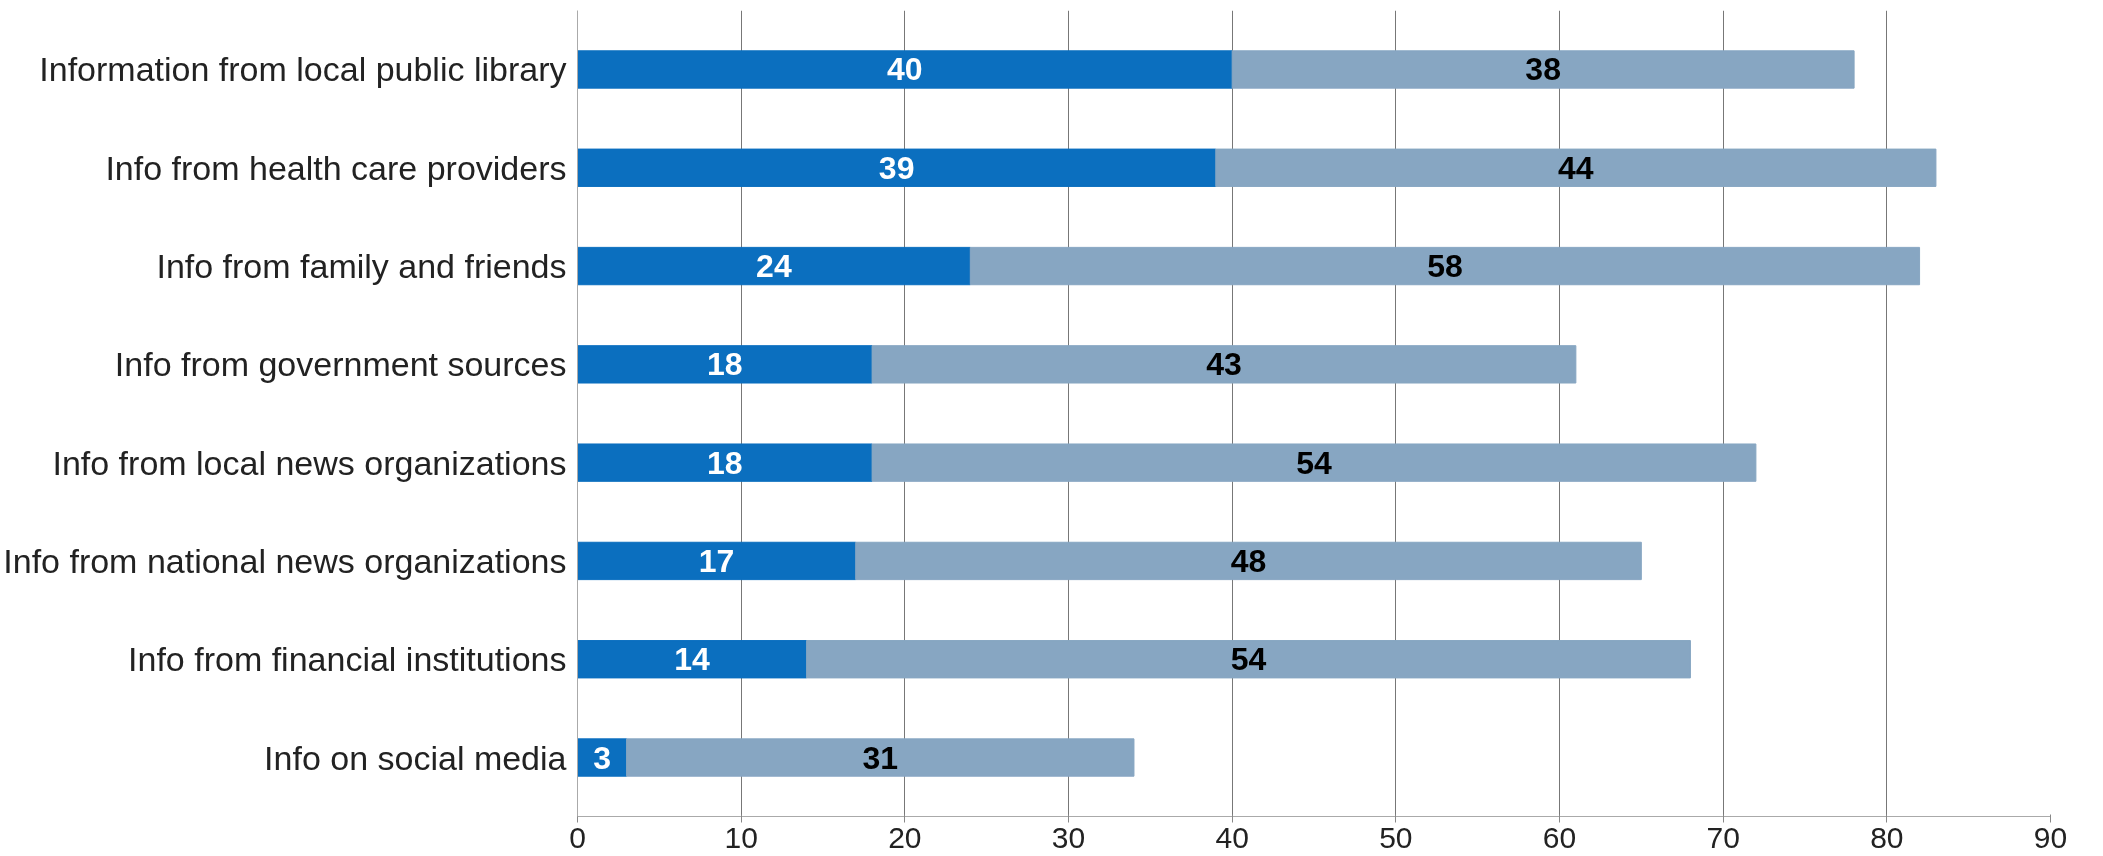 The height and width of the screenshot is (856, 2103). I want to click on x-tick-label: 60, so click(1559, 837).